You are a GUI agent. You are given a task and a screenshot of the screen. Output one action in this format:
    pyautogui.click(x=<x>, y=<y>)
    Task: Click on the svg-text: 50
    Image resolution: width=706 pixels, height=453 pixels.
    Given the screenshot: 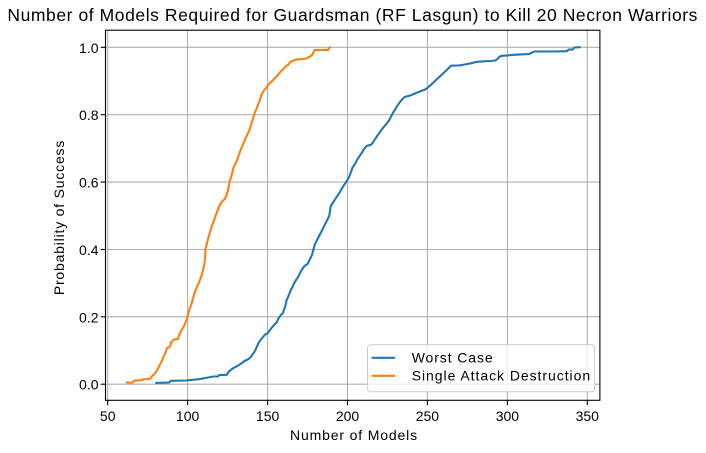 What is the action you would take?
    pyautogui.click(x=108, y=416)
    